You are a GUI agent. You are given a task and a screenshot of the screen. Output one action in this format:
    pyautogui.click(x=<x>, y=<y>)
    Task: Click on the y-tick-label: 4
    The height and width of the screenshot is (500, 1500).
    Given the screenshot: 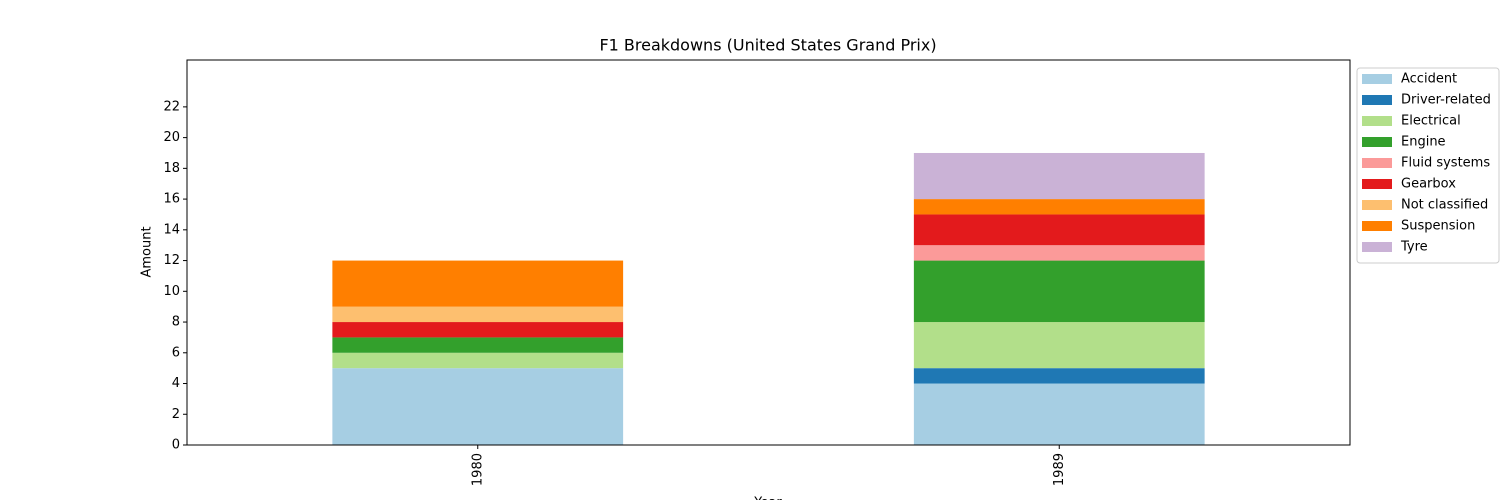 What is the action you would take?
    pyautogui.click(x=176, y=383)
    